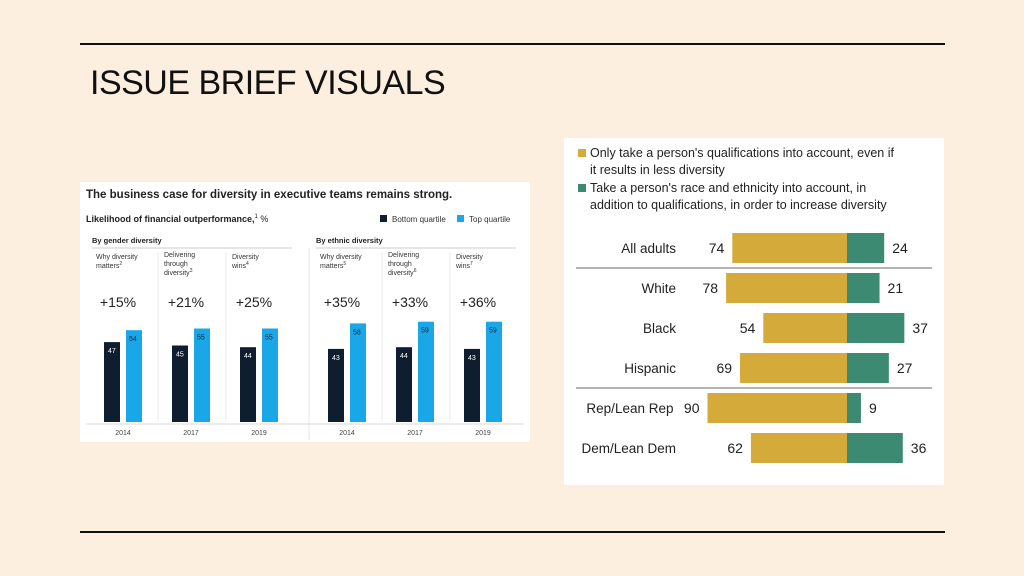  I want to click on category-label: All adults, so click(648, 248).